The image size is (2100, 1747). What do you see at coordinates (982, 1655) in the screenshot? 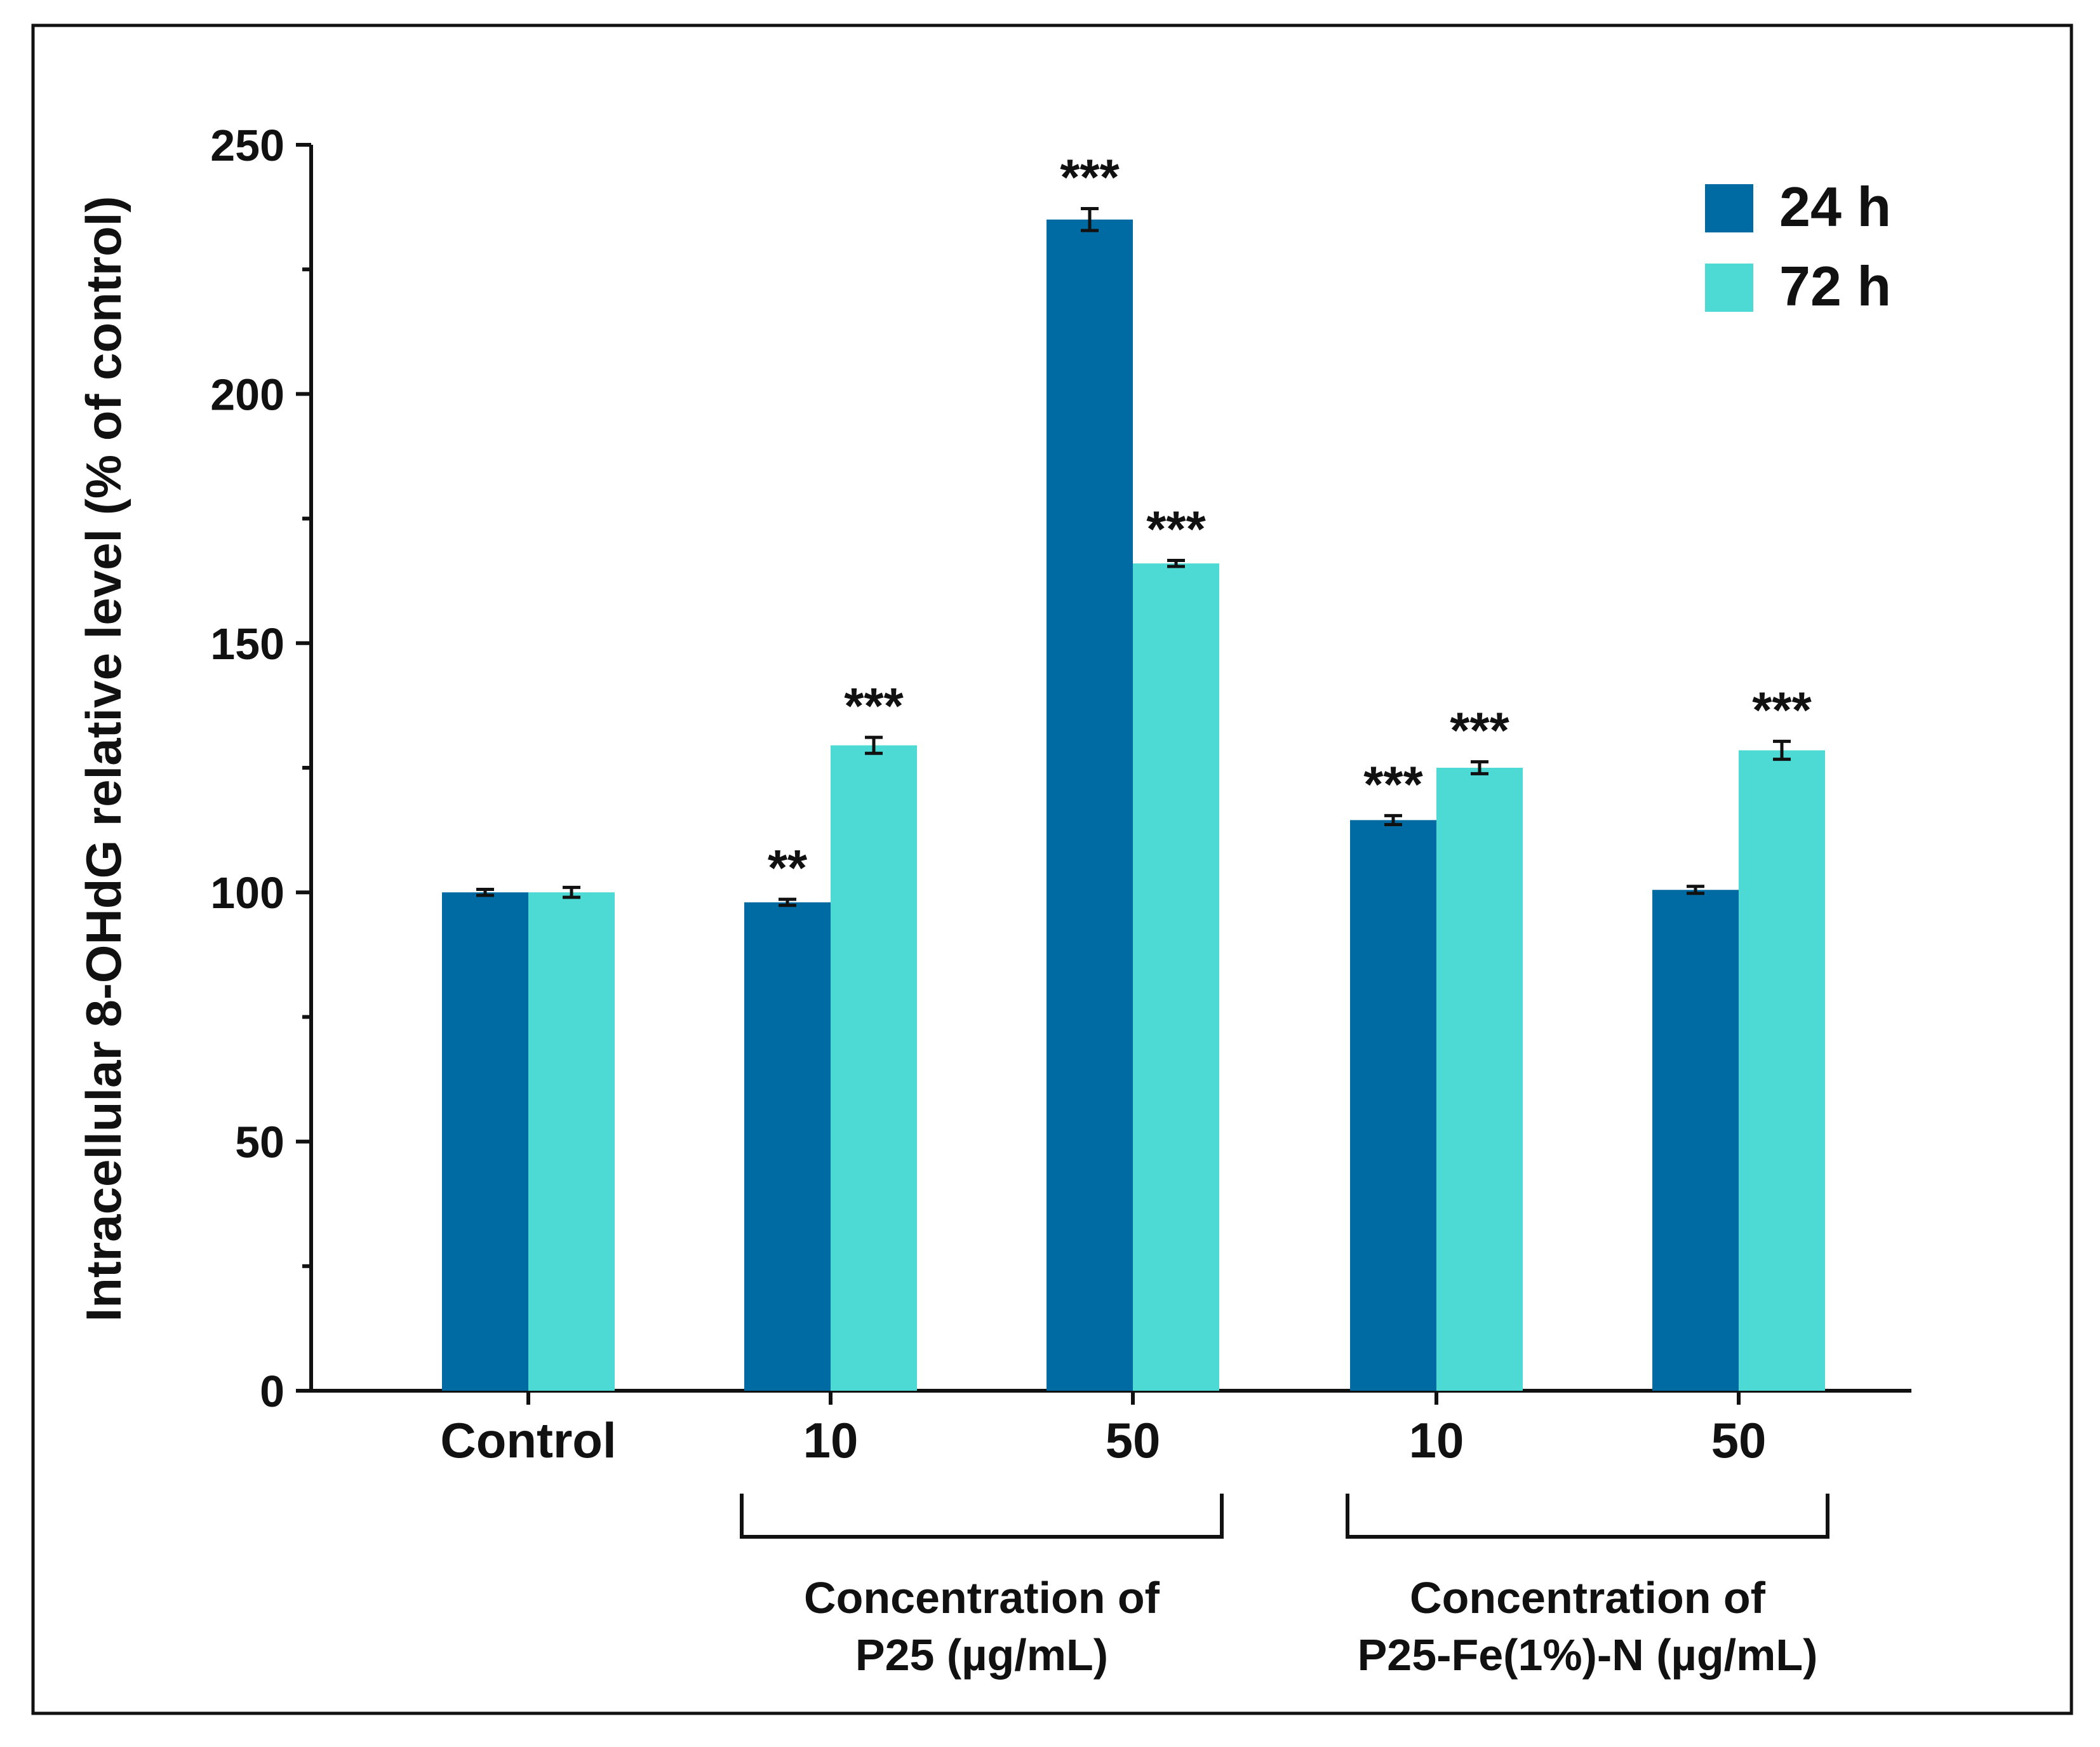
I see `group-label-line2: P25 (µg/mL)` at bounding box center [982, 1655].